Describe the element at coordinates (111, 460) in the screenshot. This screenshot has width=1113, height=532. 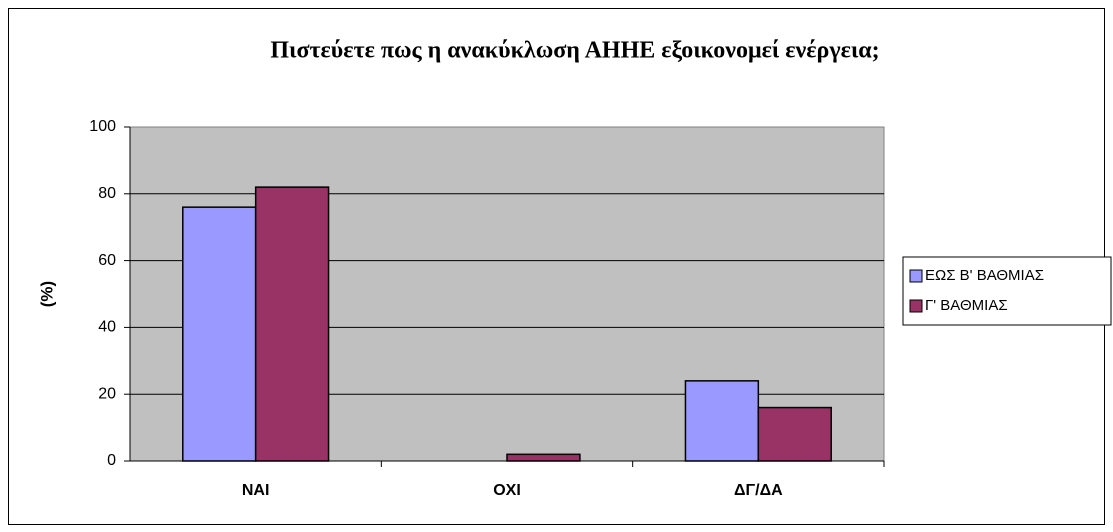
I see `y-tick-label: 0` at that location.